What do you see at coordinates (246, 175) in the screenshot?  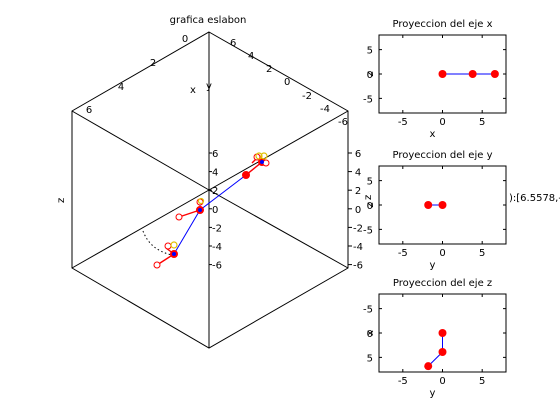 I see `cube-joint` at bounding box center [246, 175].